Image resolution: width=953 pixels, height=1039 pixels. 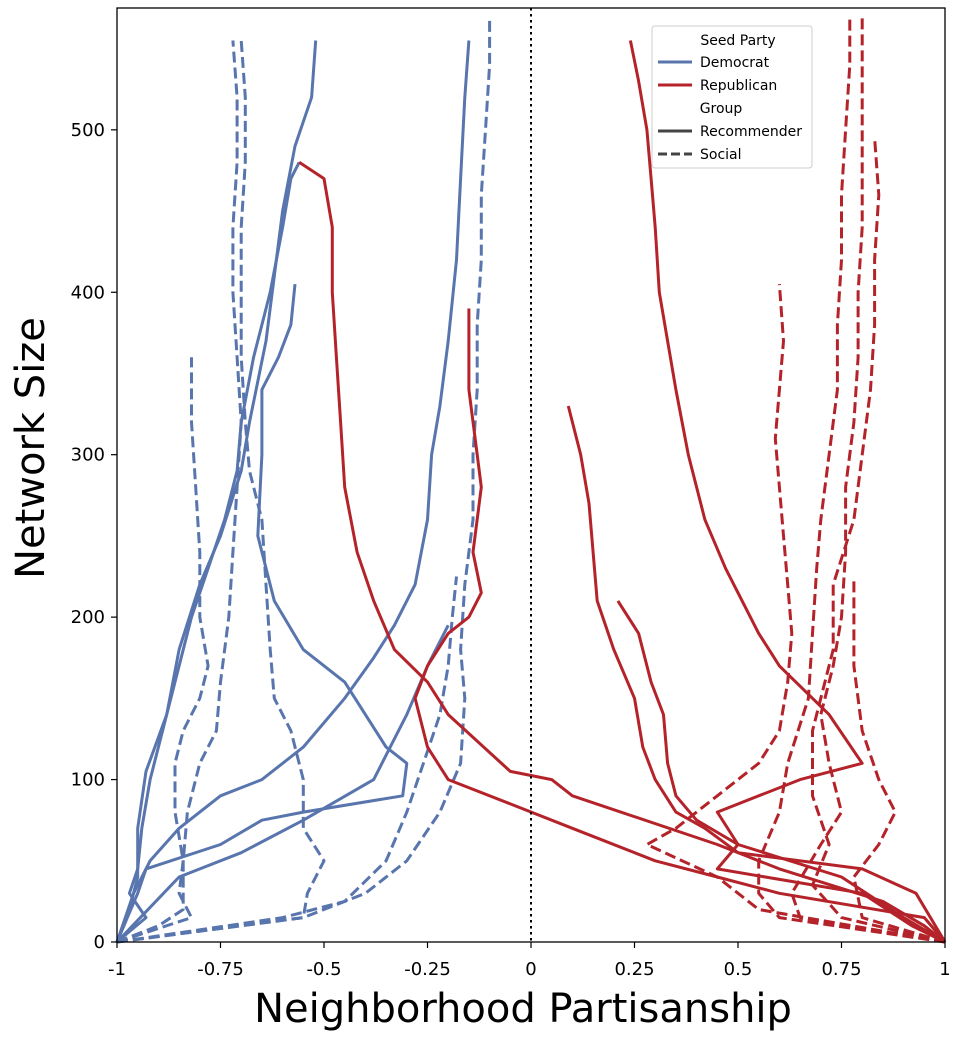 What do you see at coordinates (94, 536) in the screenshot?
I see `y-axis: 0 100 200 300 400 500` at bounding box center [94, 536].